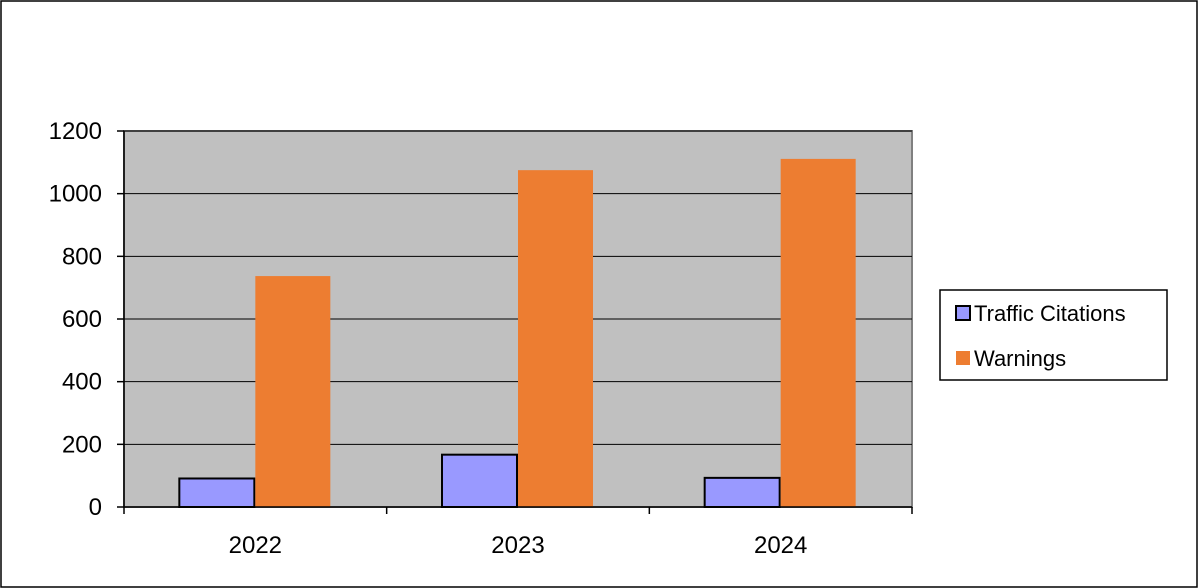 Image resolution: width=1198 pixels, height=588 pixels. I want to click on y-tick-label: 1000, so click(75, 194).